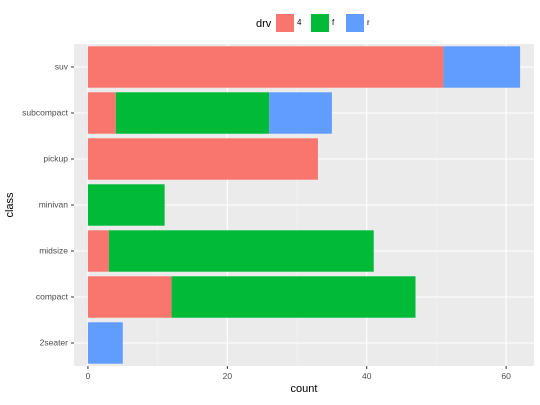 The height and width of the screenshot is (405, 540). Describe the element at coordinates (333, 22) in the screenshot. I see `legend-label-f: f` at that location.